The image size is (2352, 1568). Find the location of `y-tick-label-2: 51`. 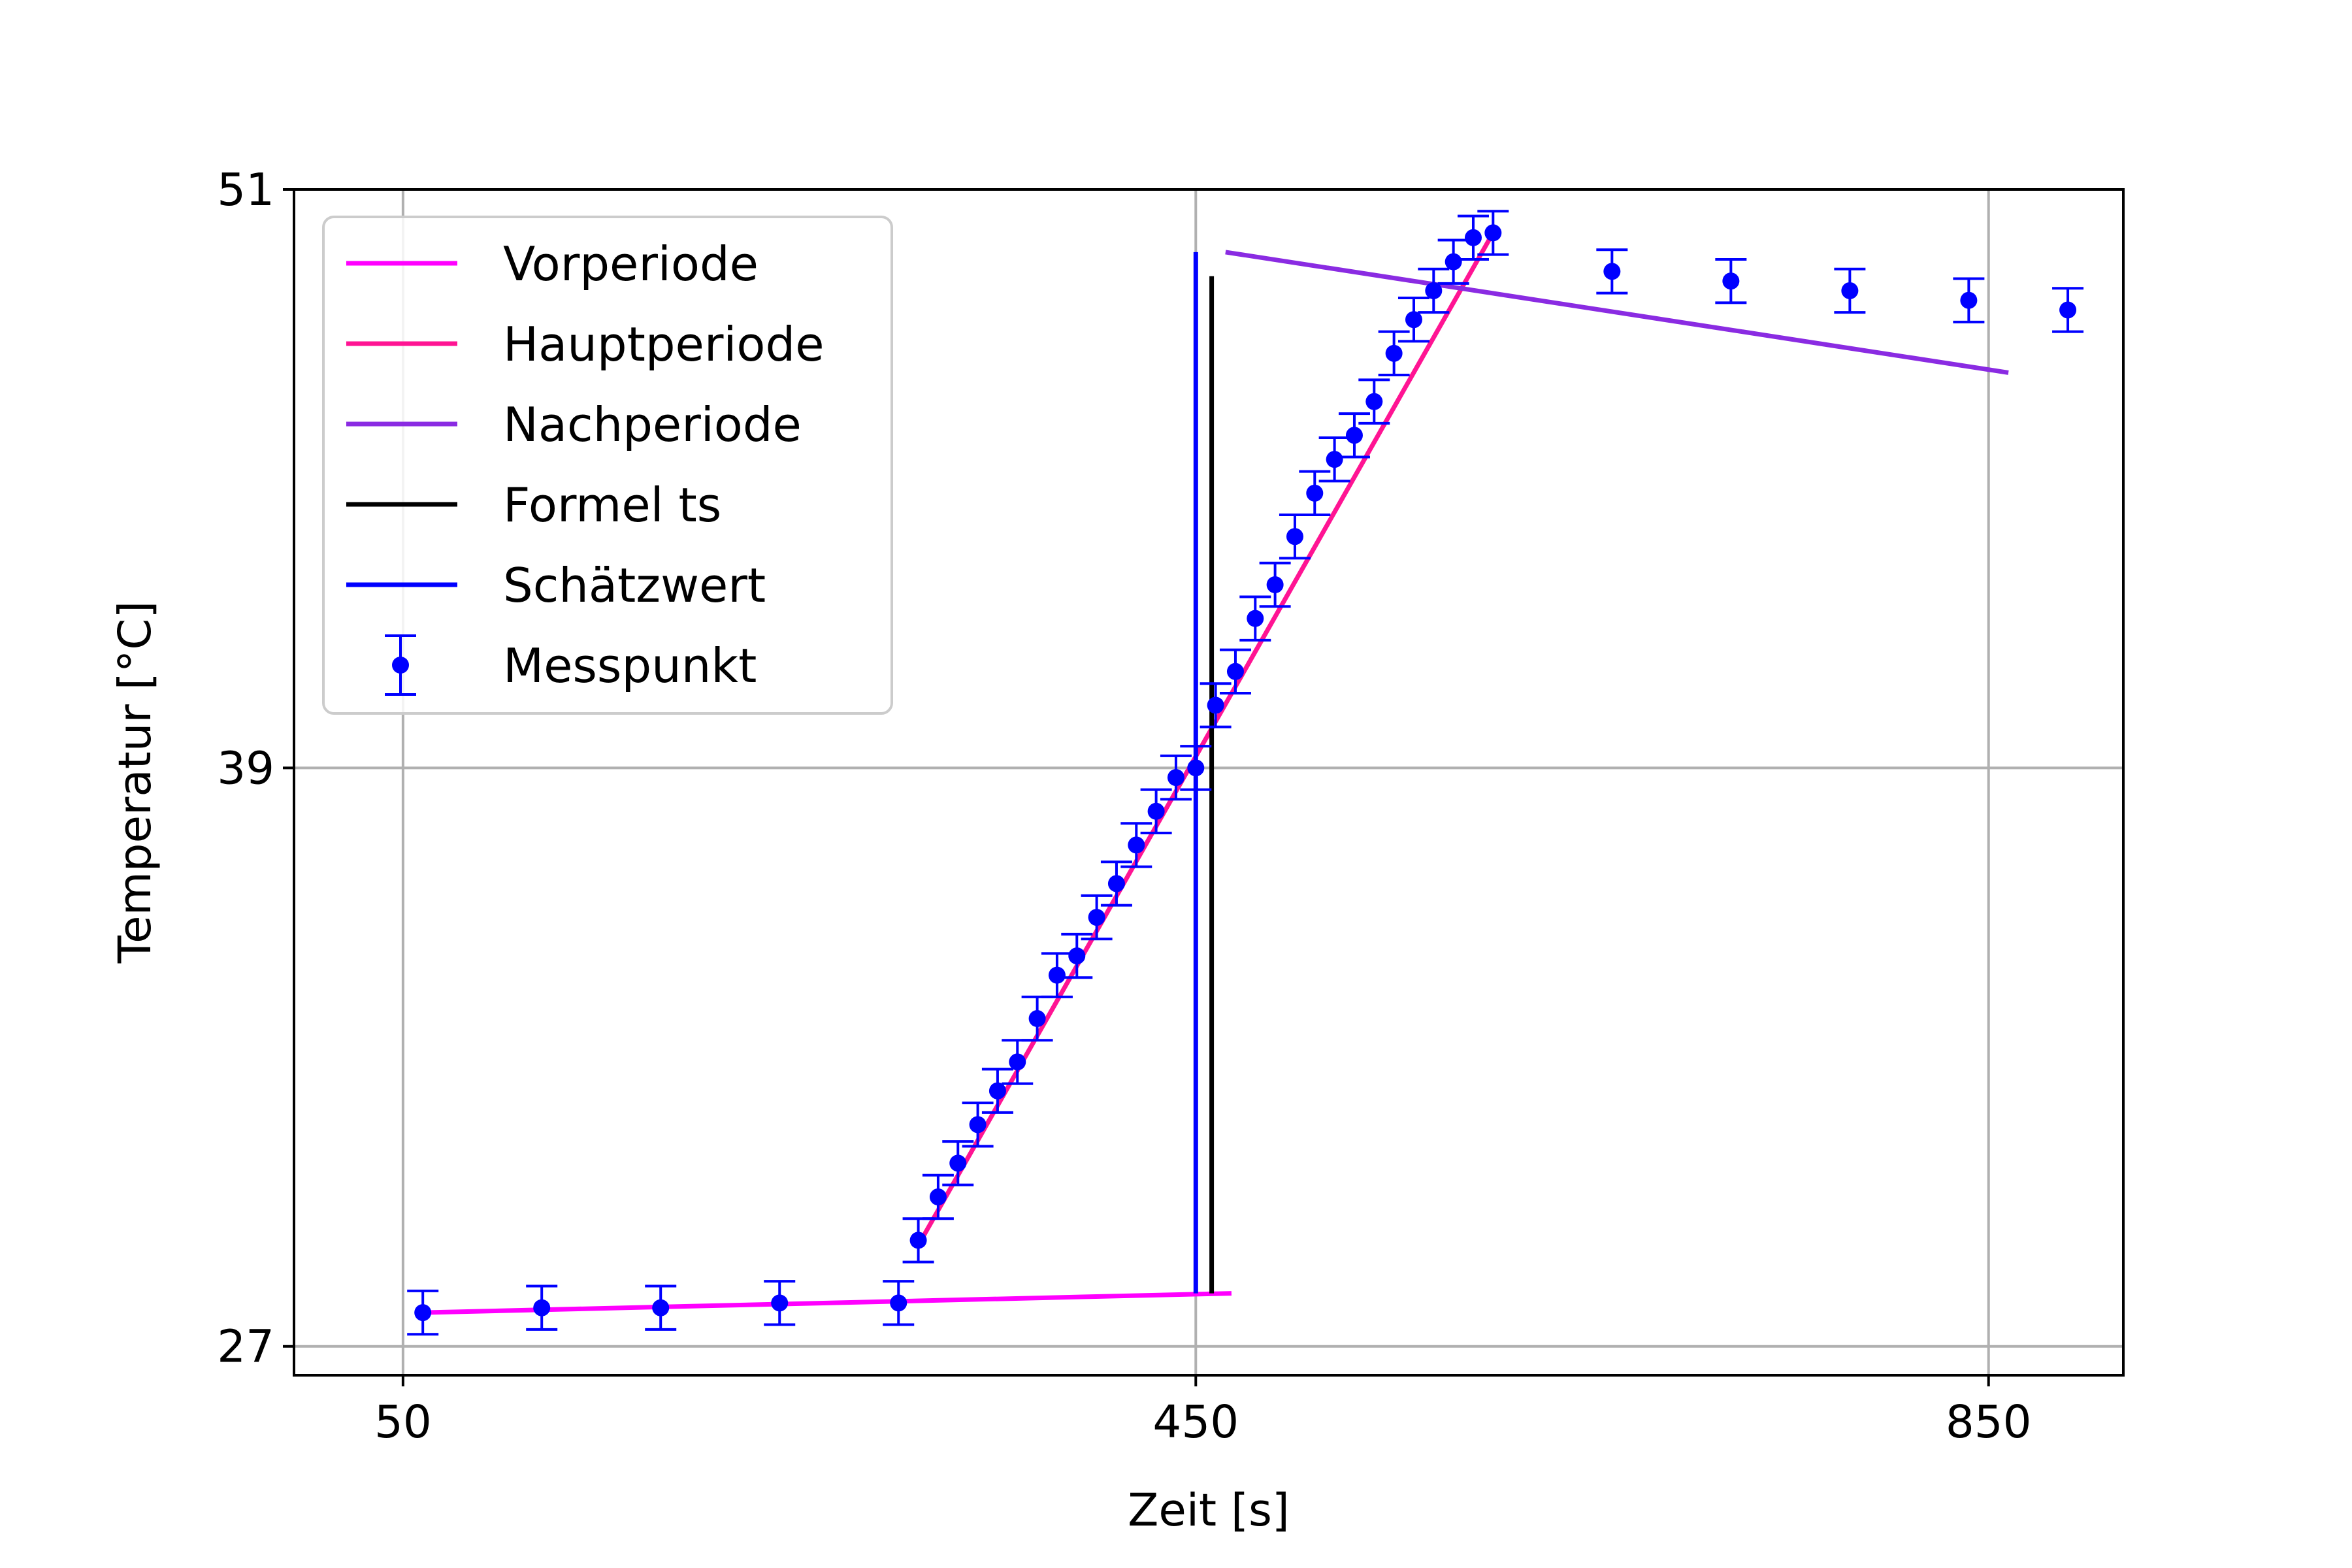

y-tick-label-2: 51 is located at coordinates (245, 190).